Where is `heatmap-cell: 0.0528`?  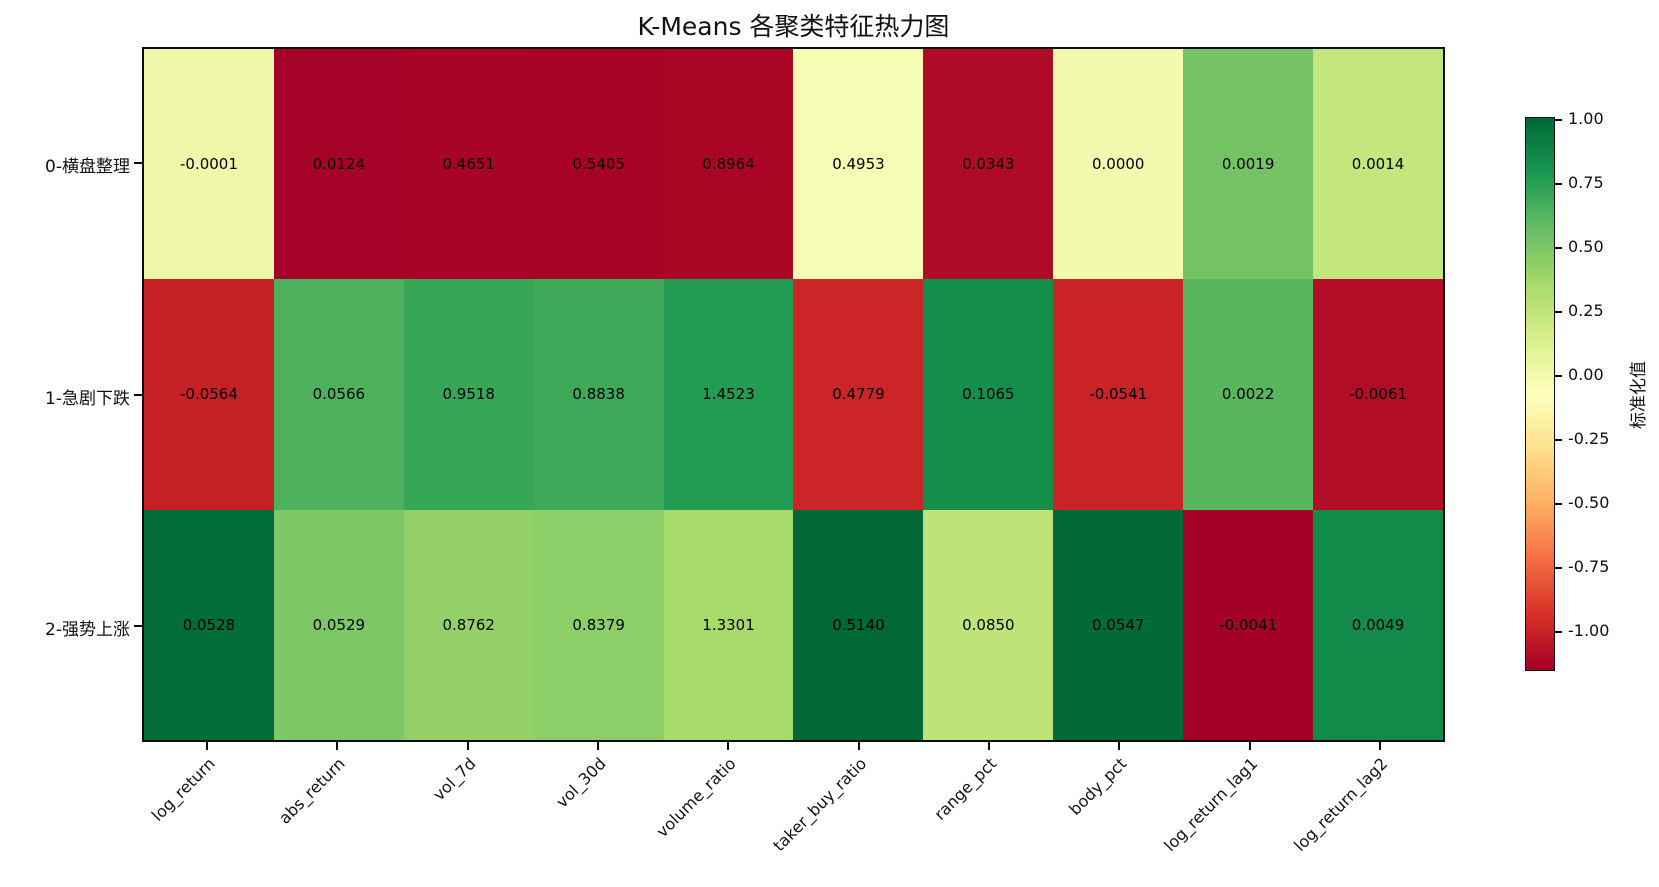 heatmap-cell: 0.0528 is located at coordinates (209, 624).